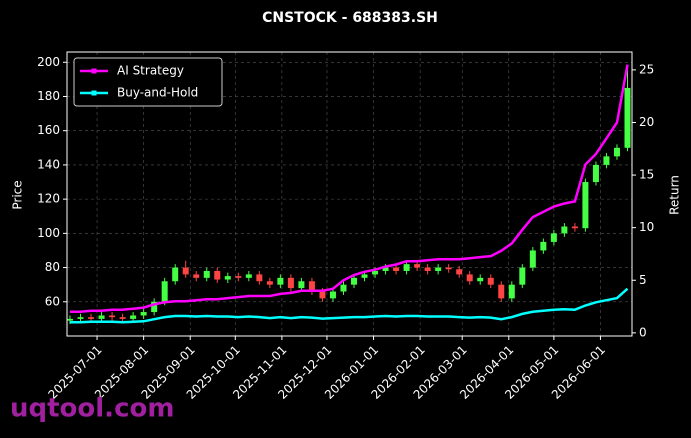 The height and width of the screenshot is (438, 691). Describe the element at coordinates (150, 71) in the screenshot. I see `legend-label: AI Strategy` at that location.